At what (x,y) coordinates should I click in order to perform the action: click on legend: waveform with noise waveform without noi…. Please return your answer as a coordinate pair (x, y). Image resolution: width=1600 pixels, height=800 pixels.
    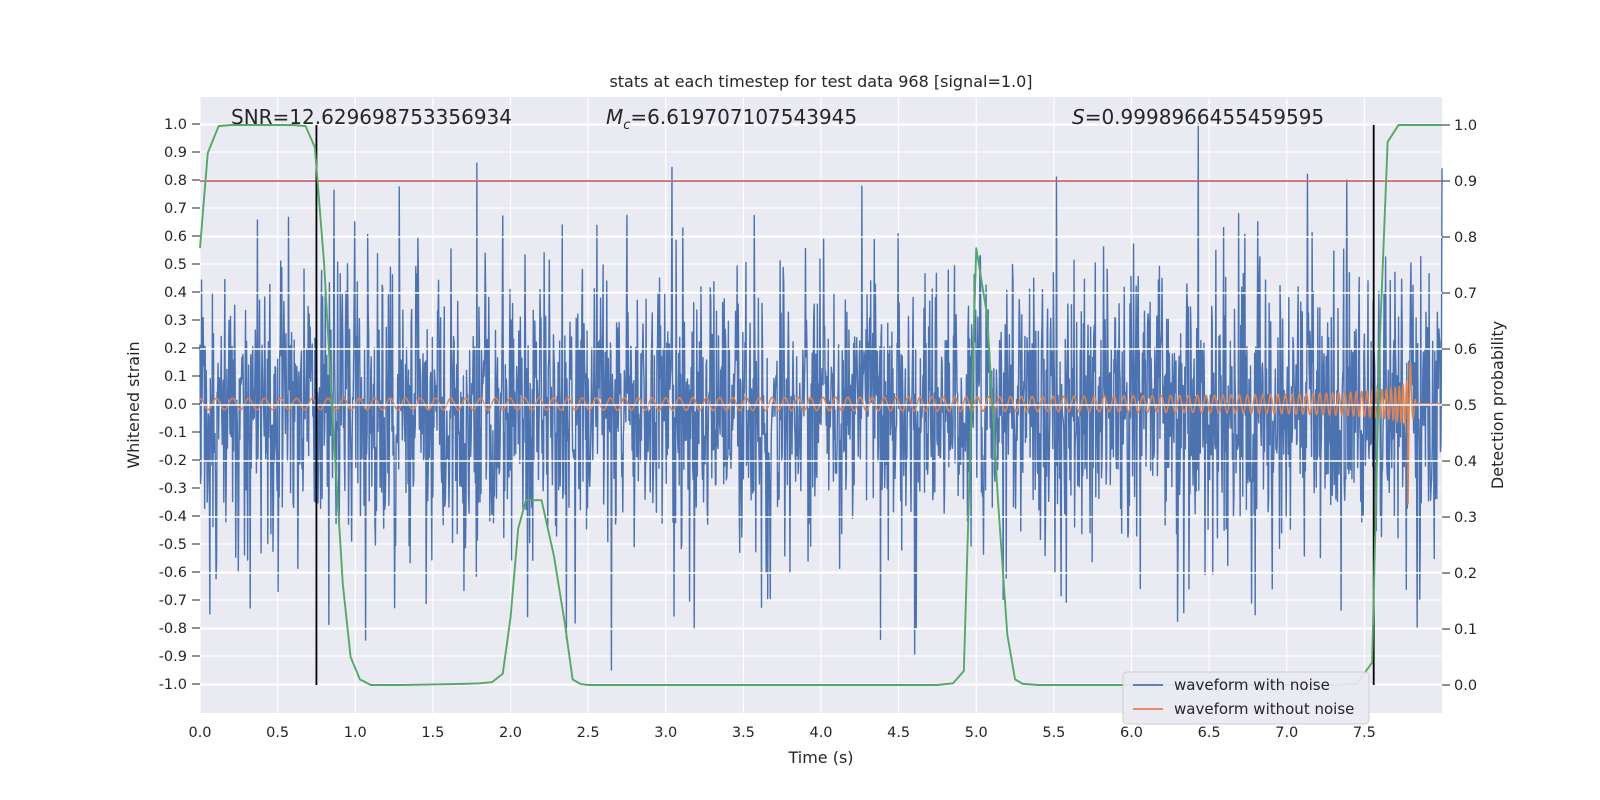
    Looking at the image, I should click on (1246, 698).